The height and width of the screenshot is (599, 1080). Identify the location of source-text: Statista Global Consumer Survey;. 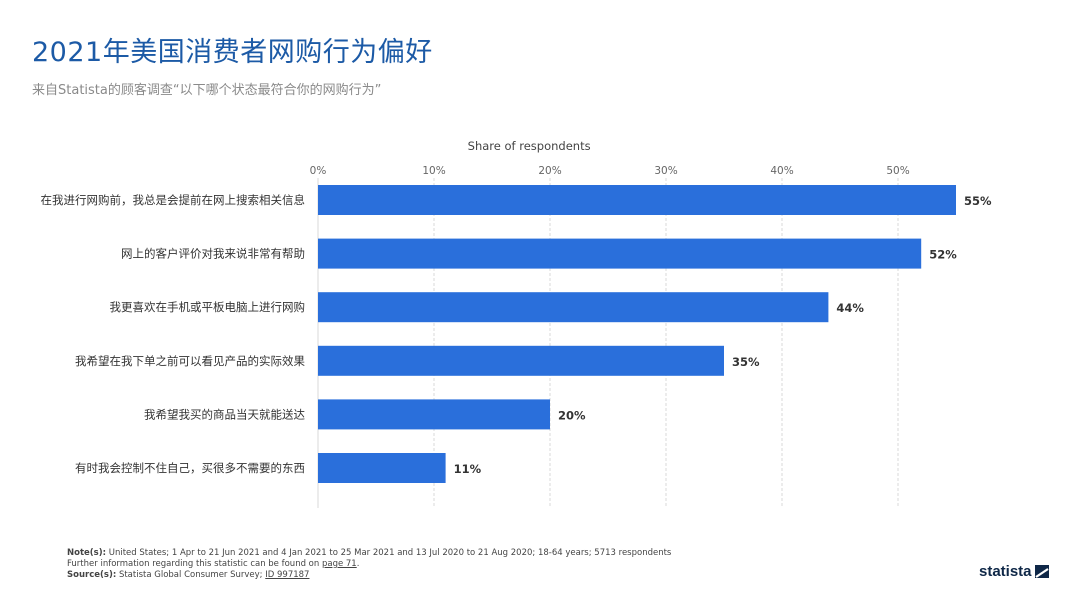
(190, 575).